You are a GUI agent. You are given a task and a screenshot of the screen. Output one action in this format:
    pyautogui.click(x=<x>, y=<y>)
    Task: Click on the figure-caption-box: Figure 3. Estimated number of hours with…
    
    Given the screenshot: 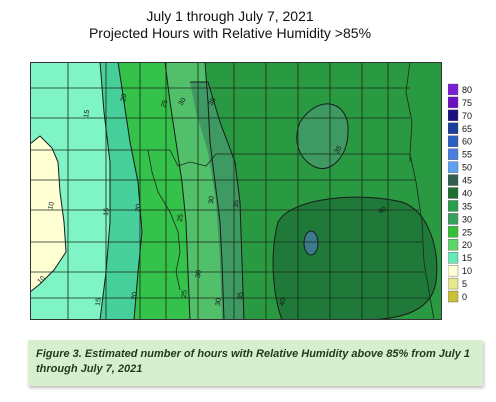 What is the action you would take?
    pyautogui.click(x=255, y=363)
    